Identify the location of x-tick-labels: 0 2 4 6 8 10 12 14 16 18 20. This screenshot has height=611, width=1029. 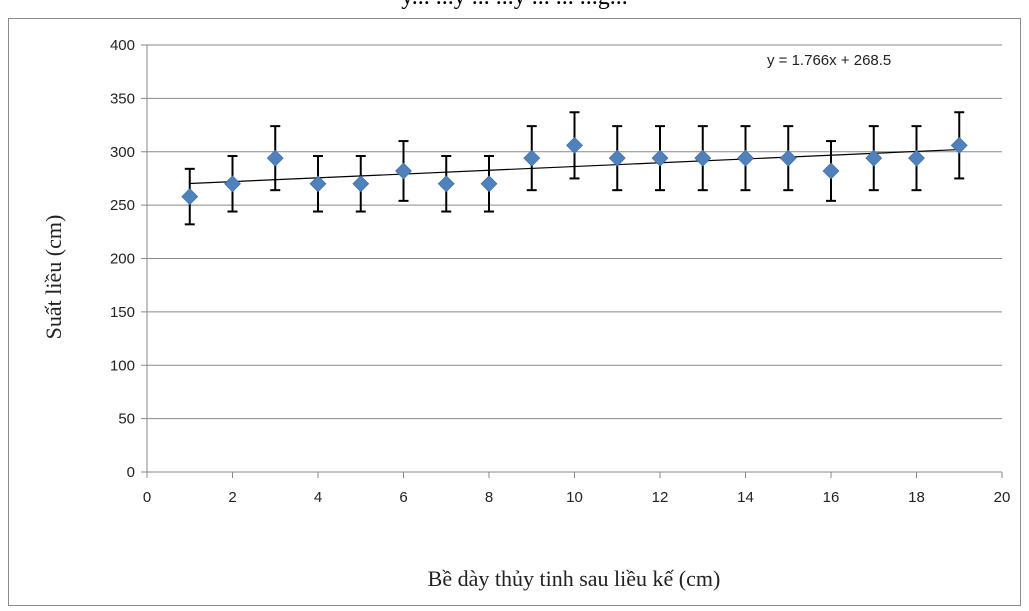
(577, 497).